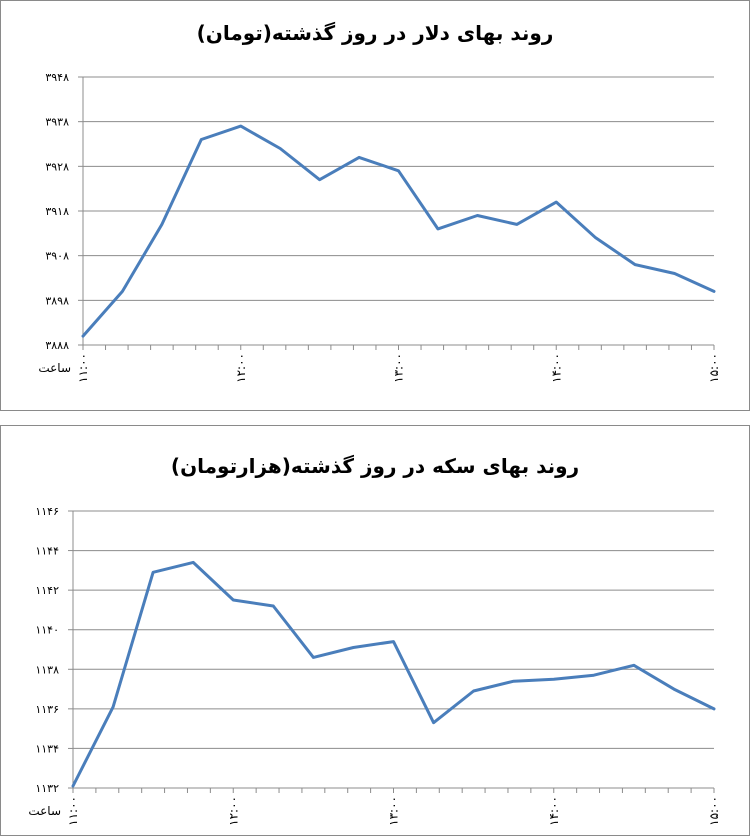  I want to click on y-tick-label: ۳۹۲۸, so click(57, 166).